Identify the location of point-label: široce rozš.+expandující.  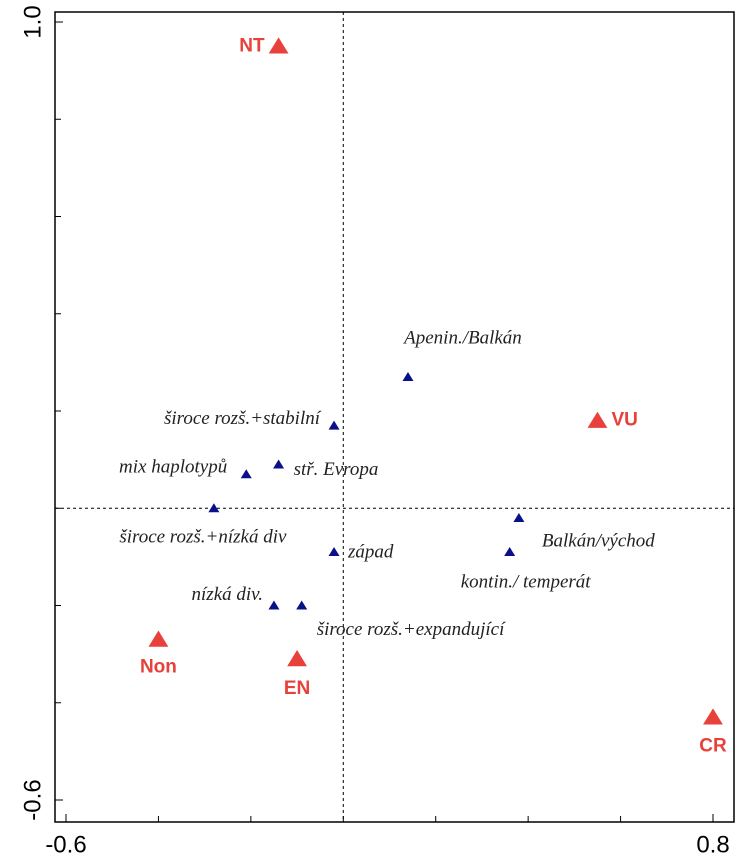
(411, 629).